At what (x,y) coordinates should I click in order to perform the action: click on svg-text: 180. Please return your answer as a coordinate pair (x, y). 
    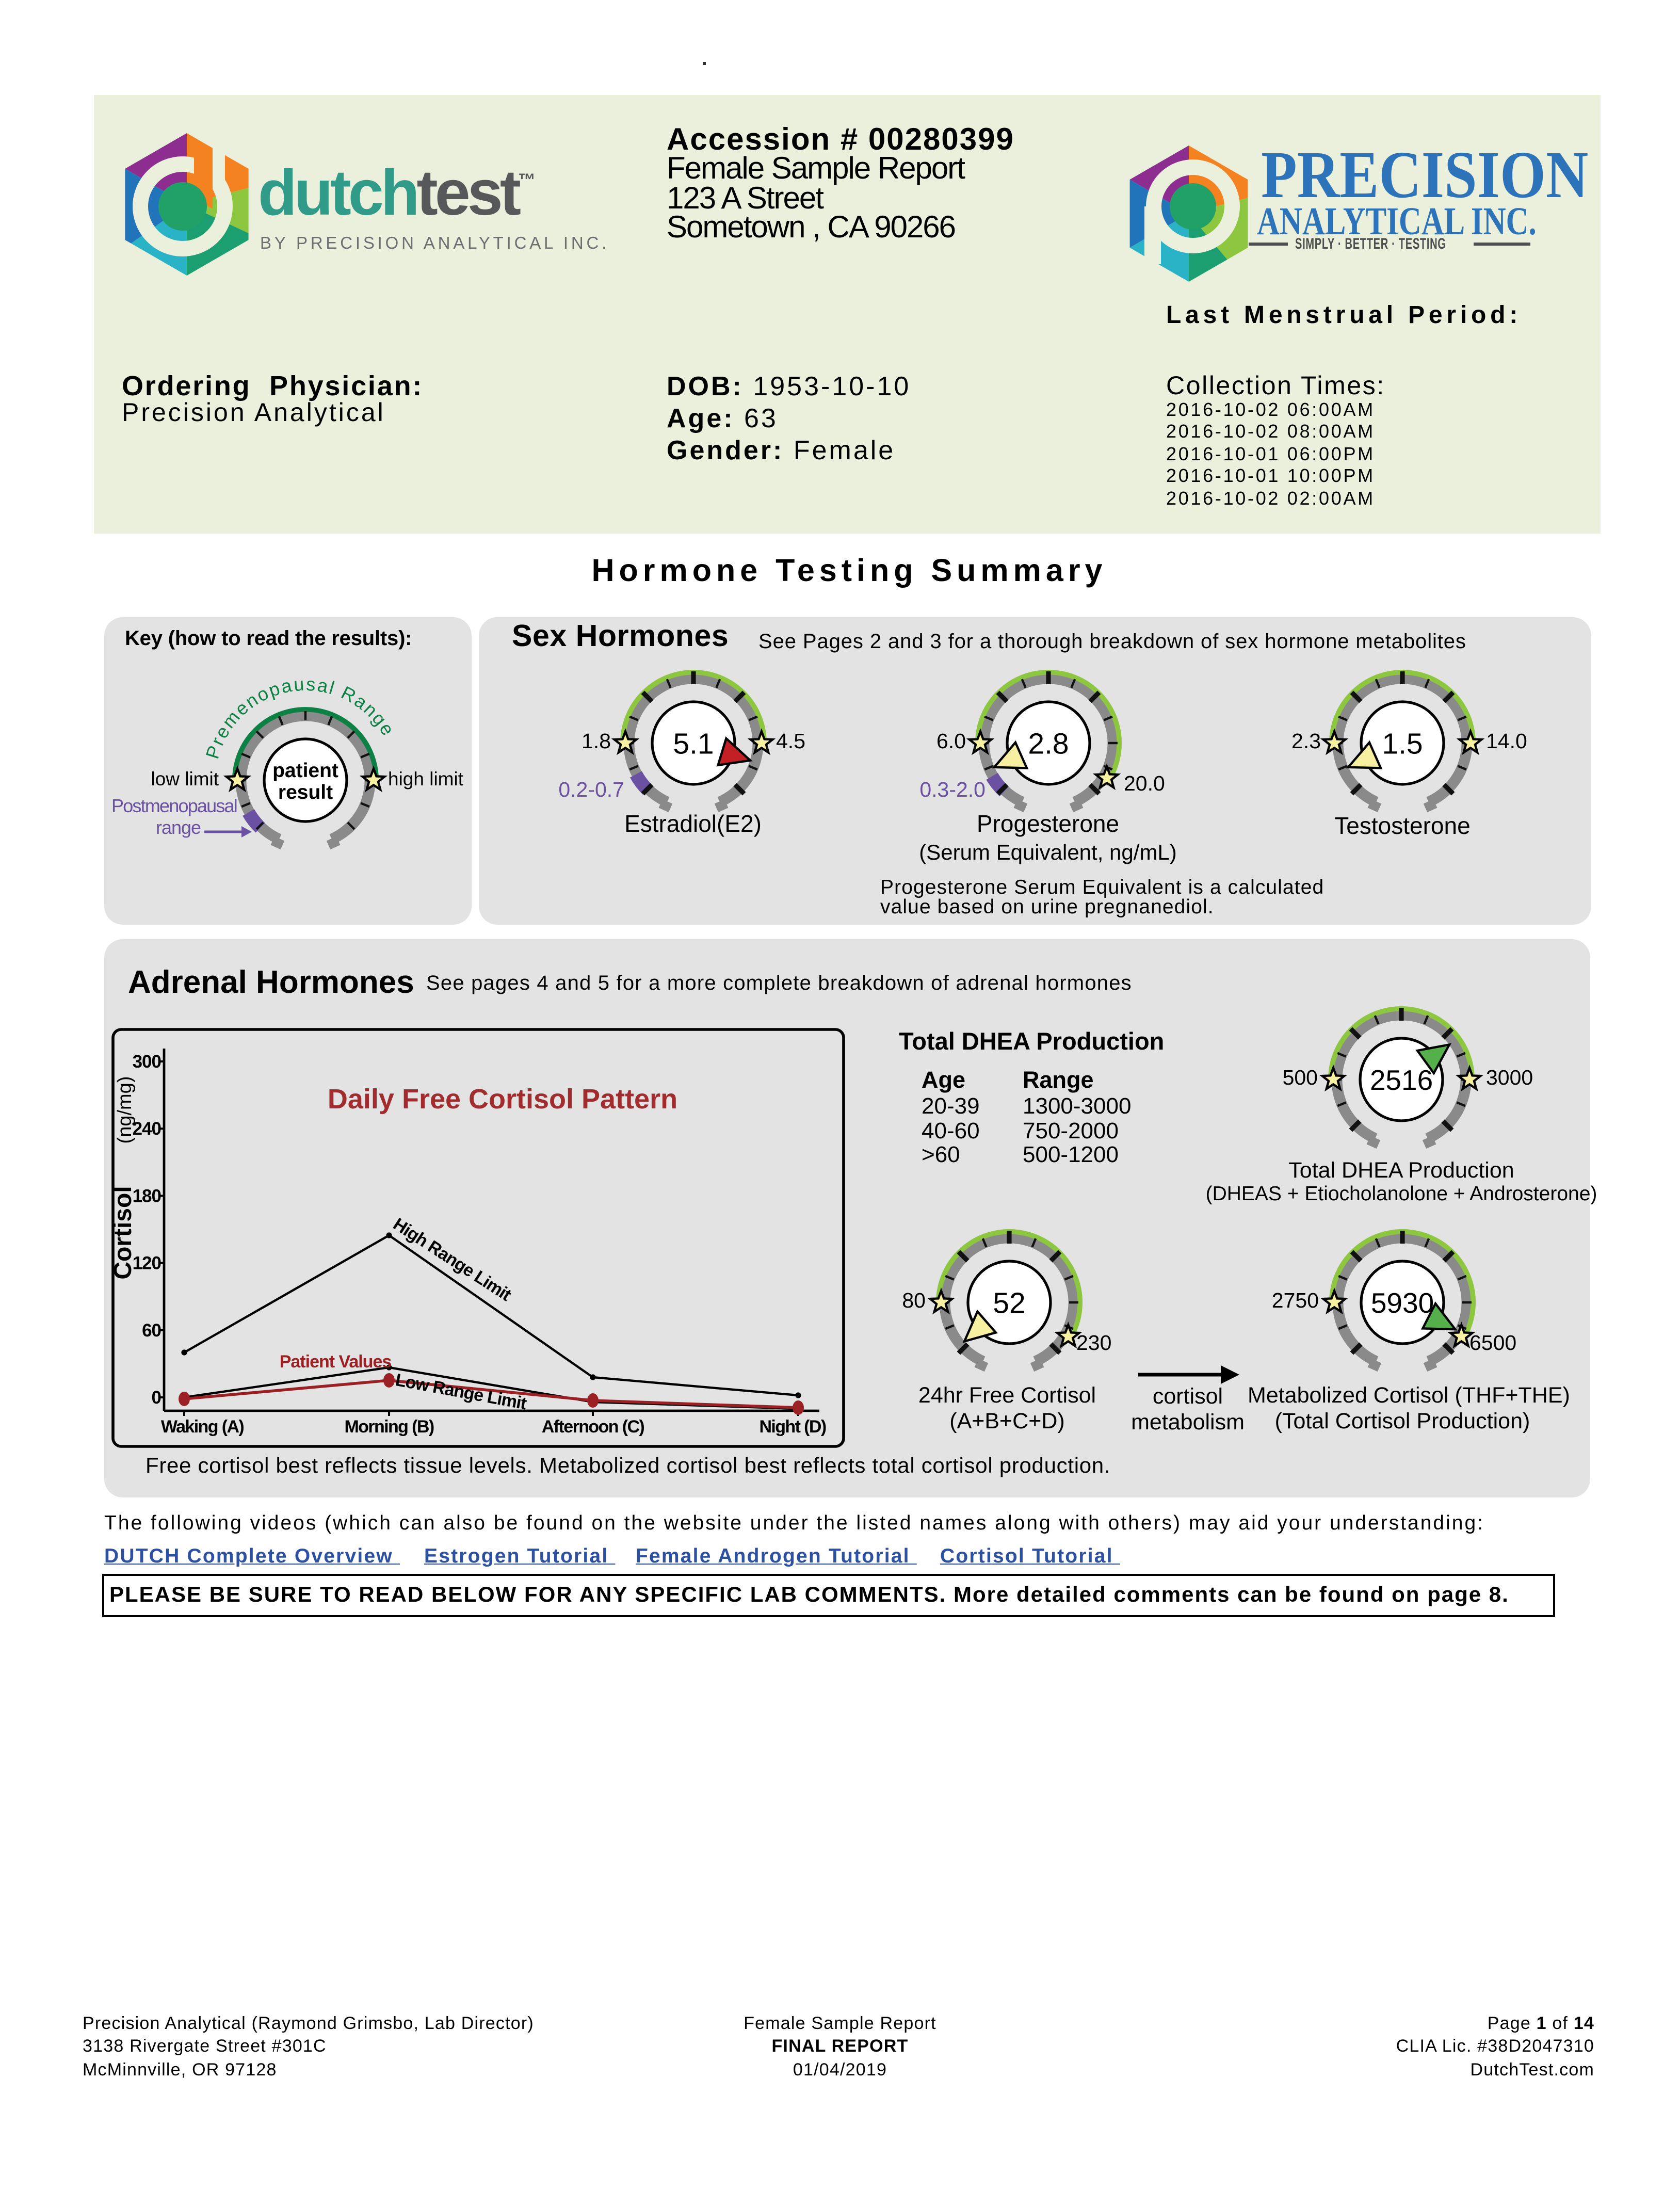
    Looking at the image, I should click on (147, 1196).